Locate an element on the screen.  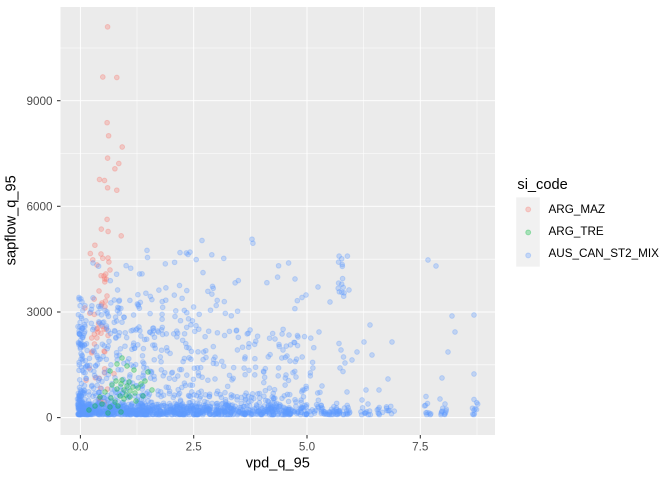
svg-text: 0.0 is located at coordinates (80, 447).